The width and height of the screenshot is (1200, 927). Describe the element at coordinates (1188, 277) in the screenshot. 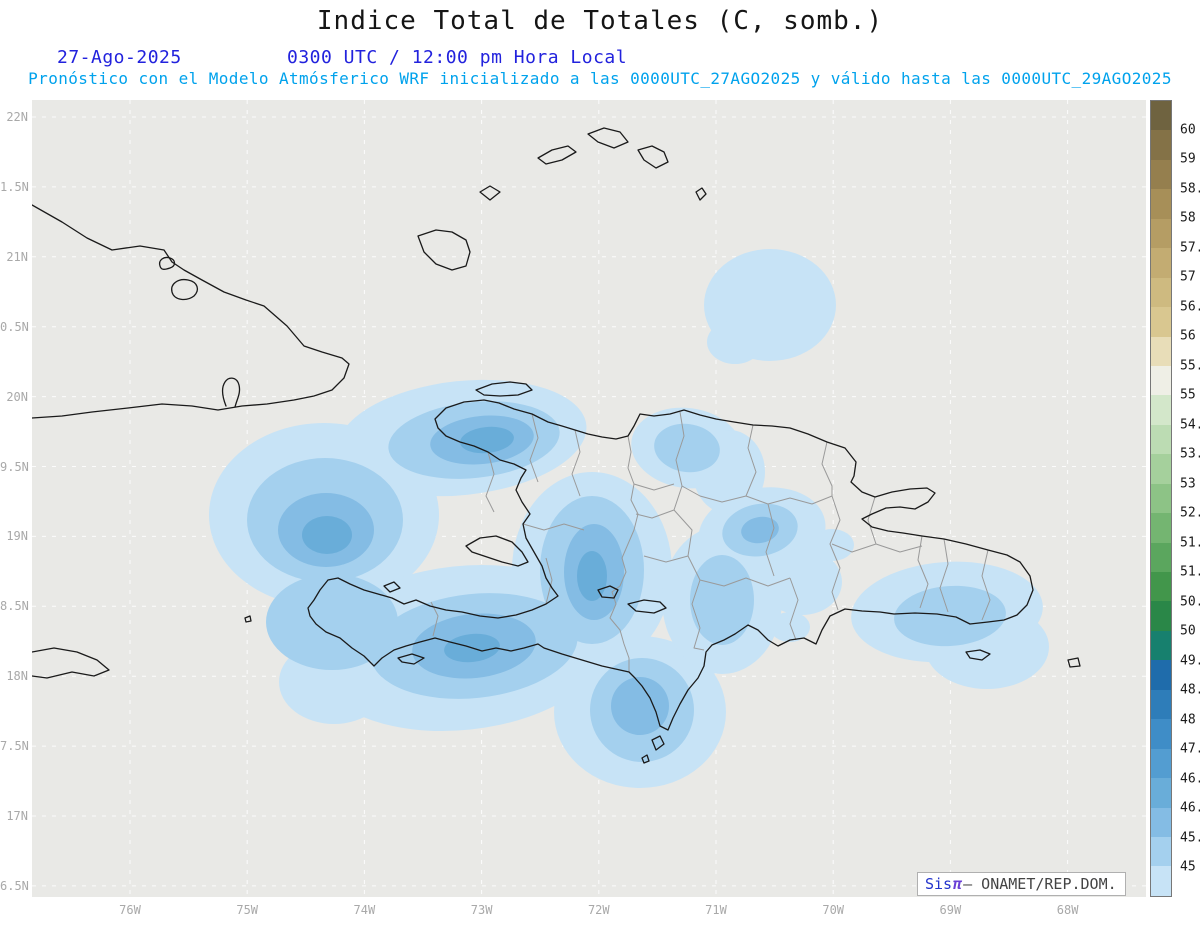

I see `colorbar-tick-label: 57` at that location.